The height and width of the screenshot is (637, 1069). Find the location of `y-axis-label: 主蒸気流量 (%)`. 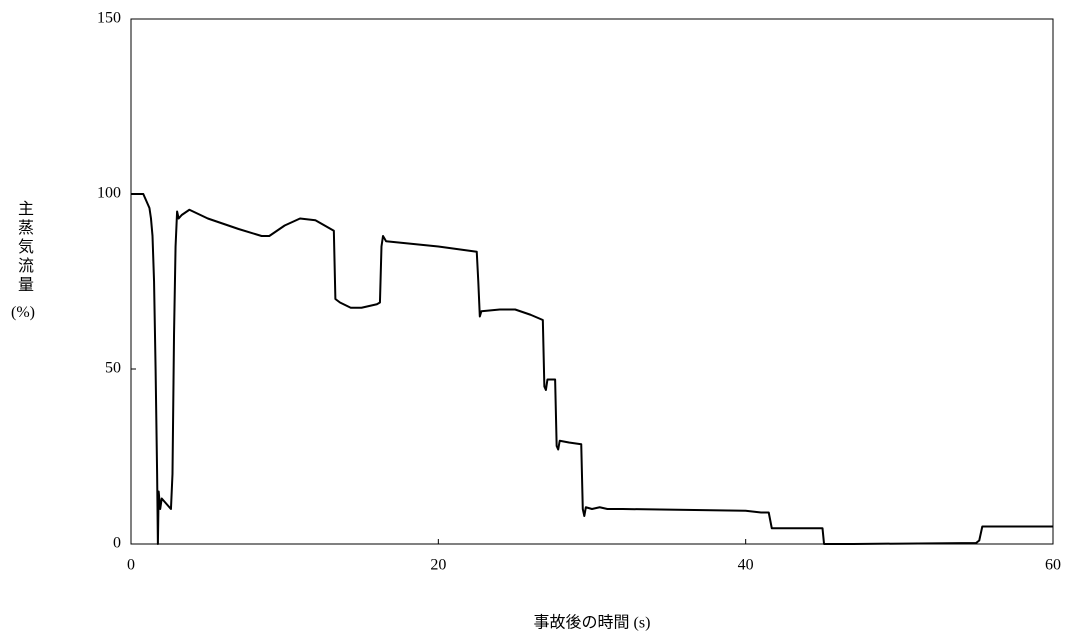

y-axis-label: 主蒸気流量 (%) is located at coordinates (23, 262).